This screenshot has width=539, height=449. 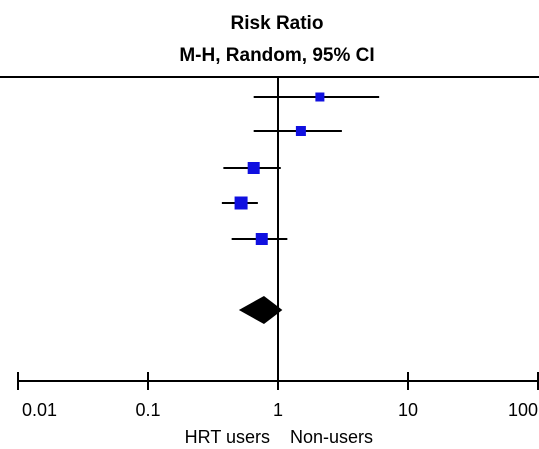 What do you see at coordinates (331, 437) in the screenshot?
I see `favours-right-label: Non-users` at bounding box center [331, 437].